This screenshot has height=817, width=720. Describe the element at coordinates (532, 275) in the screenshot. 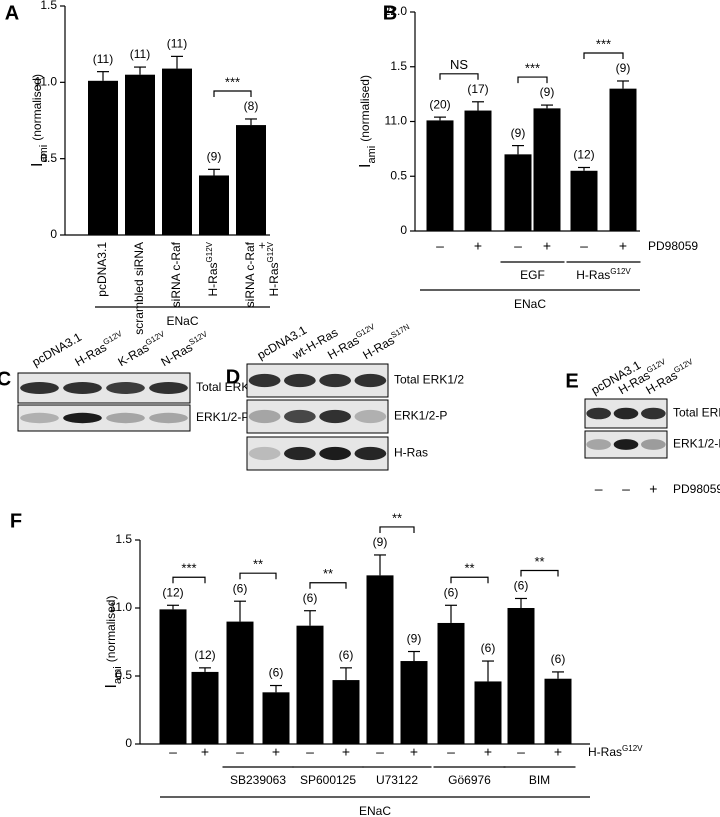

I see `group-label: EGF` at that location.